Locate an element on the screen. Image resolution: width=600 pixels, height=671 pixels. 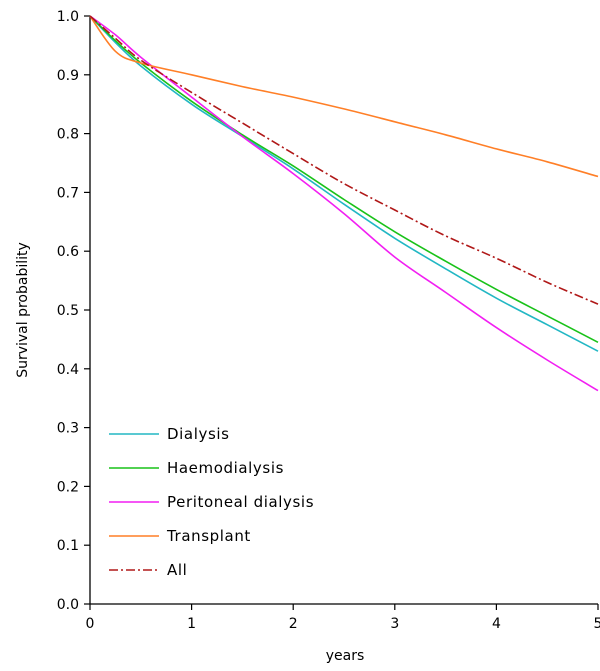
y-tick-label: 0.1 is located at coordinates (68, 546).